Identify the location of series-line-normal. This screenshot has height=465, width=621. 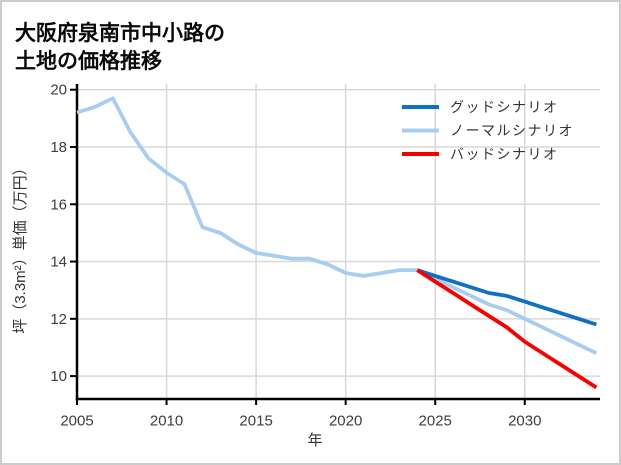
(507, 311).